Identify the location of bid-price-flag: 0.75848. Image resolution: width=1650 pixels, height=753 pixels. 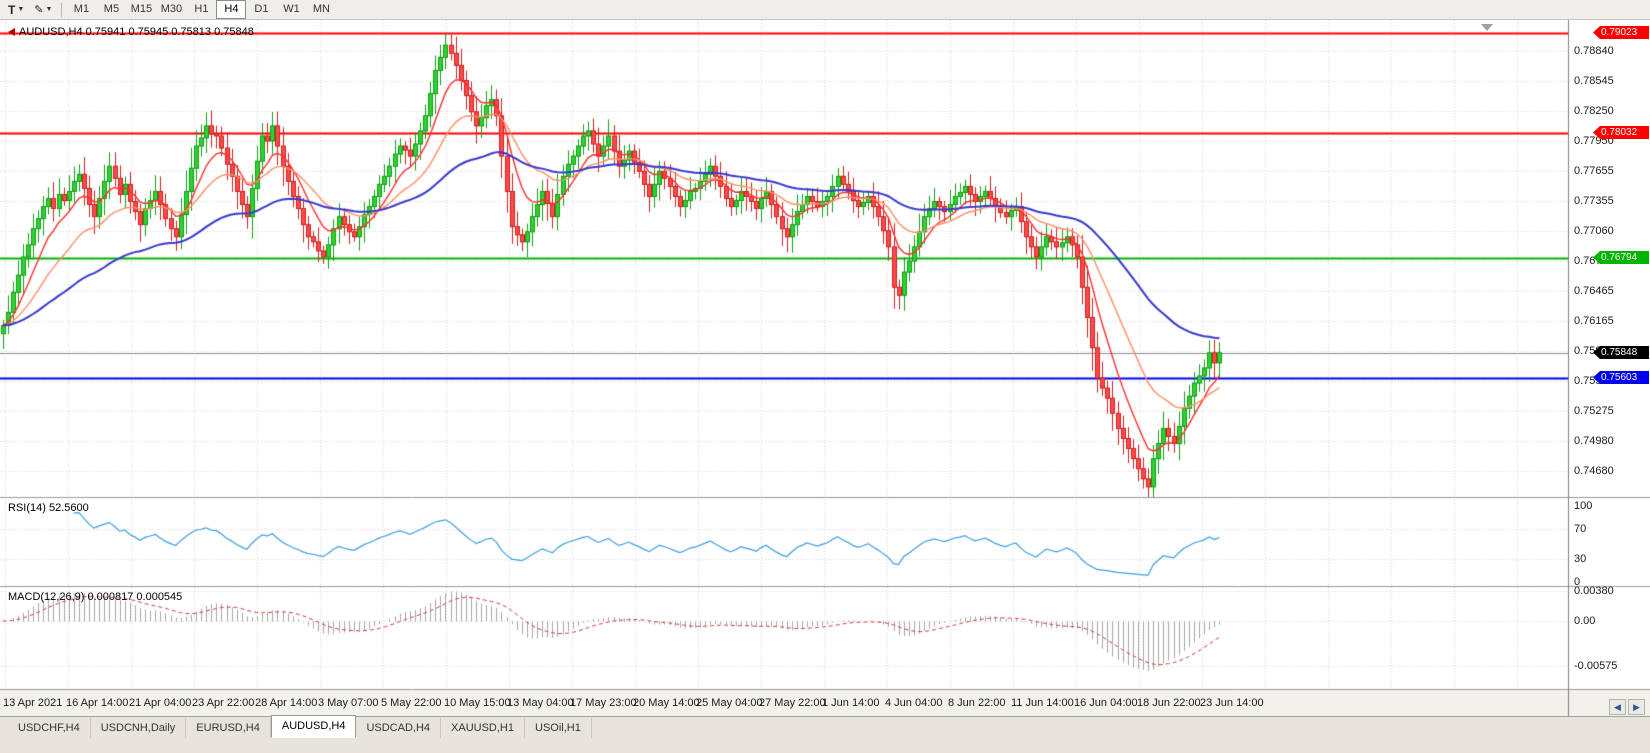
(1621, 352).